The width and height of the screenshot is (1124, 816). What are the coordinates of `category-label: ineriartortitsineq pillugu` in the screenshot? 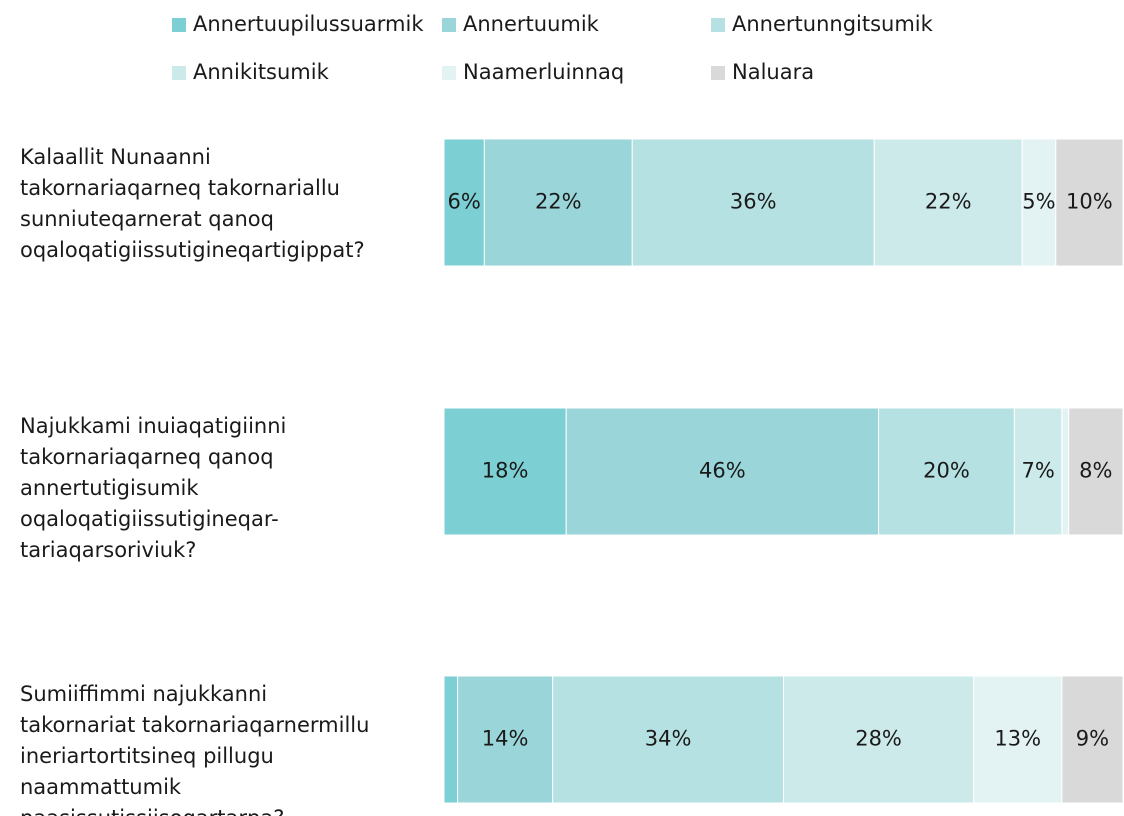 It's located at (147, 756).